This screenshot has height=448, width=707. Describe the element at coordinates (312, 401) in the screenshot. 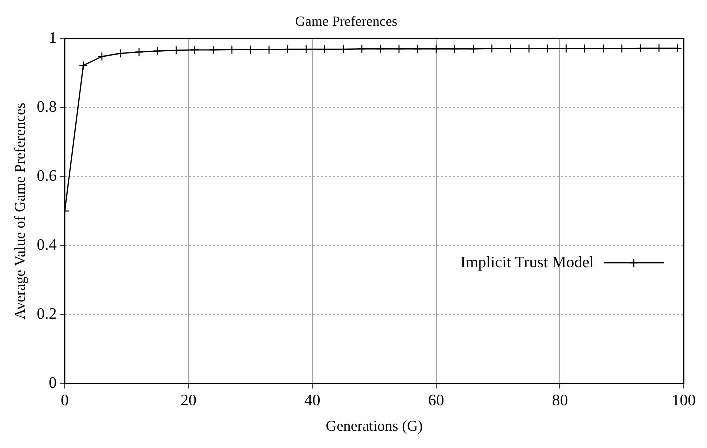

I see `x-tick-label: 40` at that location.